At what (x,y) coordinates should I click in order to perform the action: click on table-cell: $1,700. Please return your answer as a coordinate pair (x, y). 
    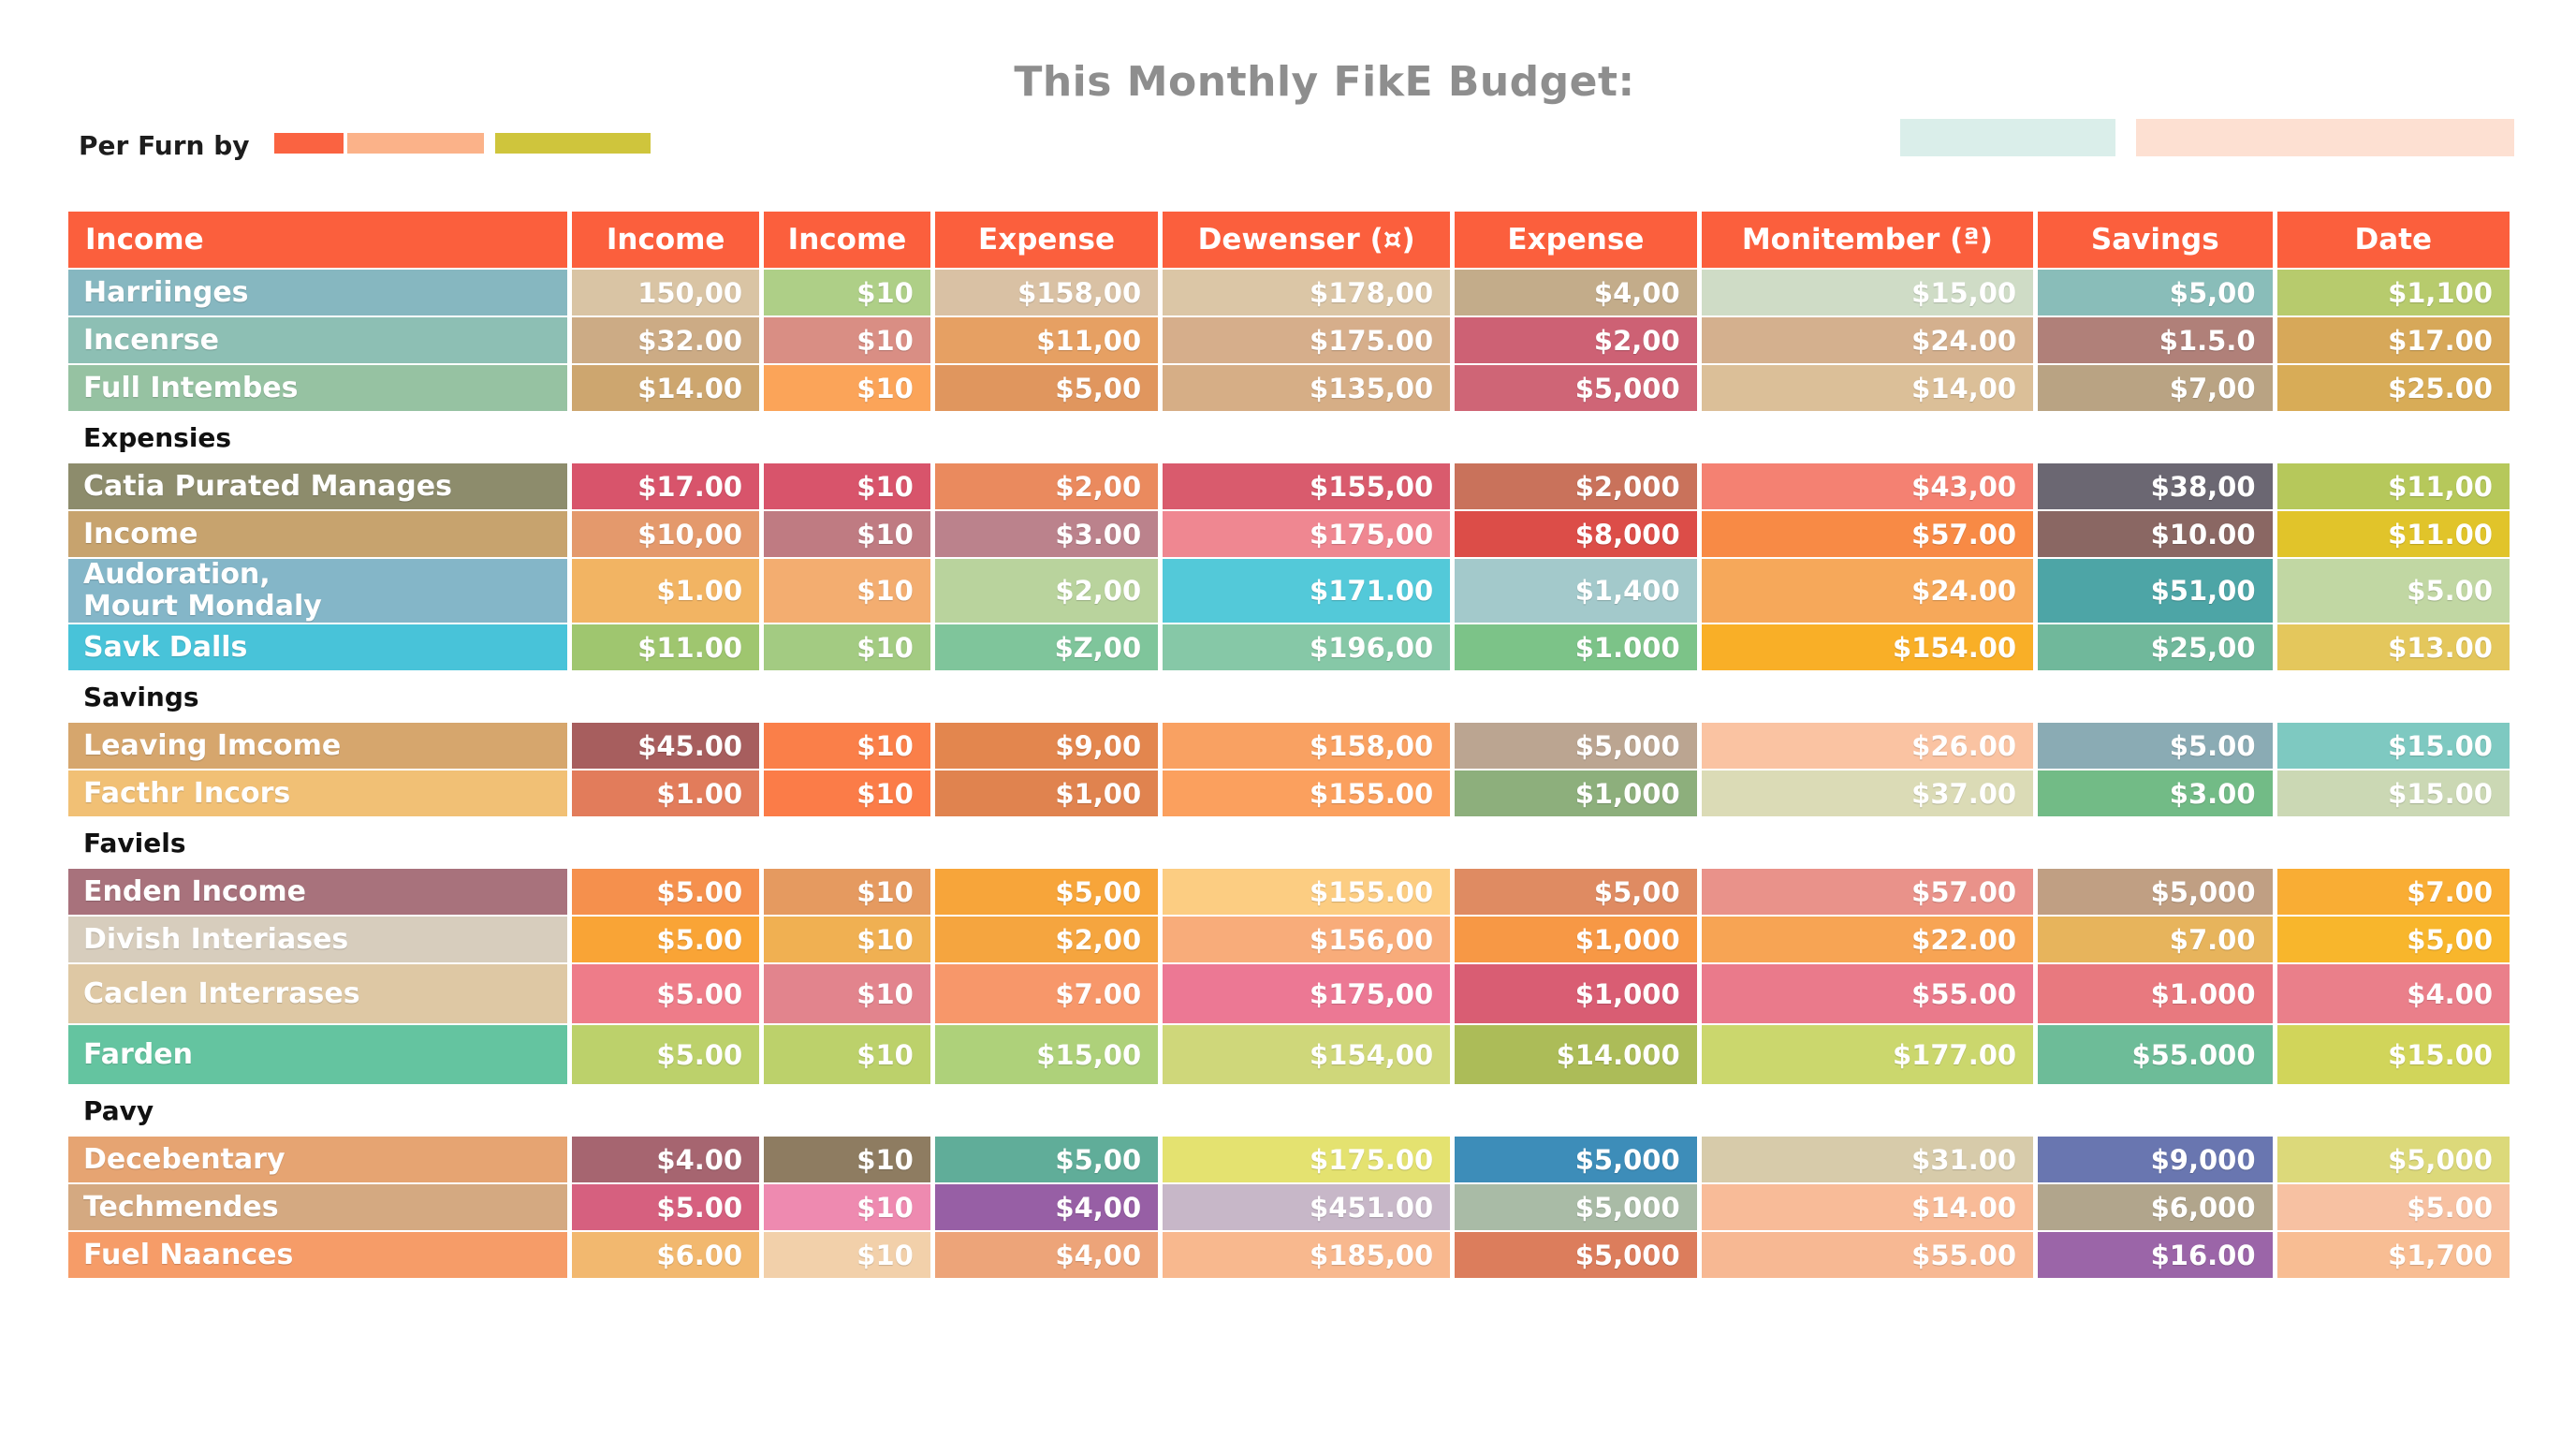
    Looking at the image, I should click on (2393, 1255).